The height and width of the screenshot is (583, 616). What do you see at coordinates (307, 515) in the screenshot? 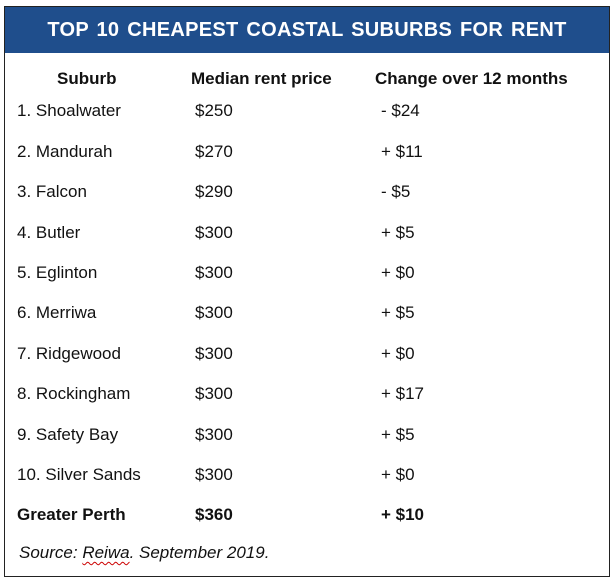
I see `total-row: Greater Perth $360 + $10` at bounding box center [307, 515].